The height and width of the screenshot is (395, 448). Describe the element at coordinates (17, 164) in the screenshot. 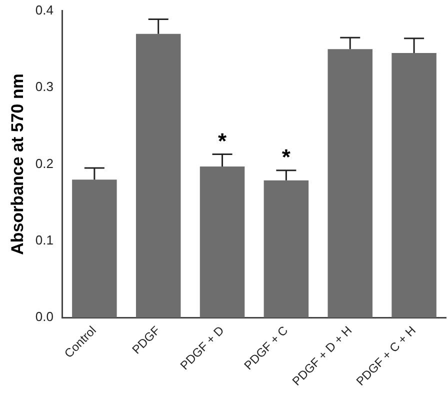

I see `y-axis-title: Absorbance at 570 nm` at that location.